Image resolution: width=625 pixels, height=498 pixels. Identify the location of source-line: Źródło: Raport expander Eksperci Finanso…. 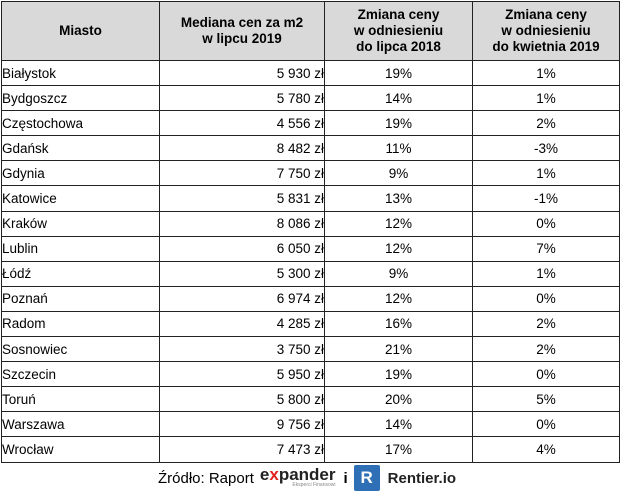
(307, 478).